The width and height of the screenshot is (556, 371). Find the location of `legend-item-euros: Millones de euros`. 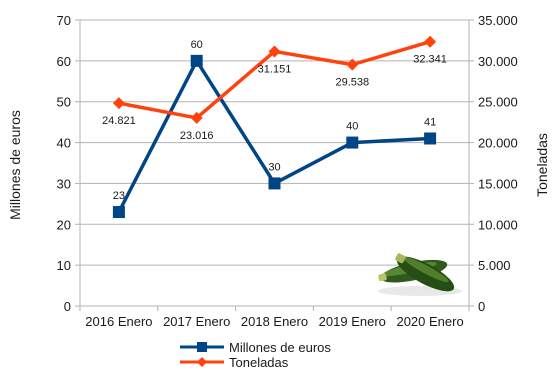

legend-item-euros: Millones de euros is located at coordinates (255, 347).